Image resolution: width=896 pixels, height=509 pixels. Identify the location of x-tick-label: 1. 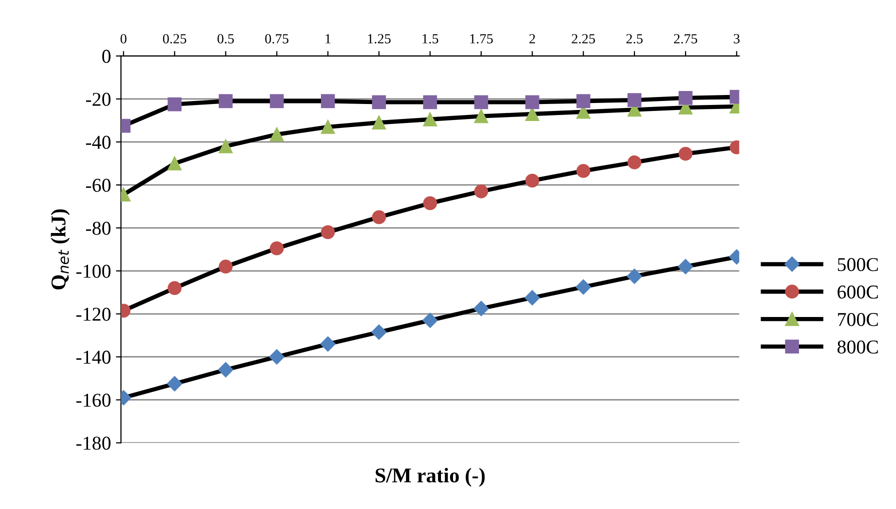
(328, 39).